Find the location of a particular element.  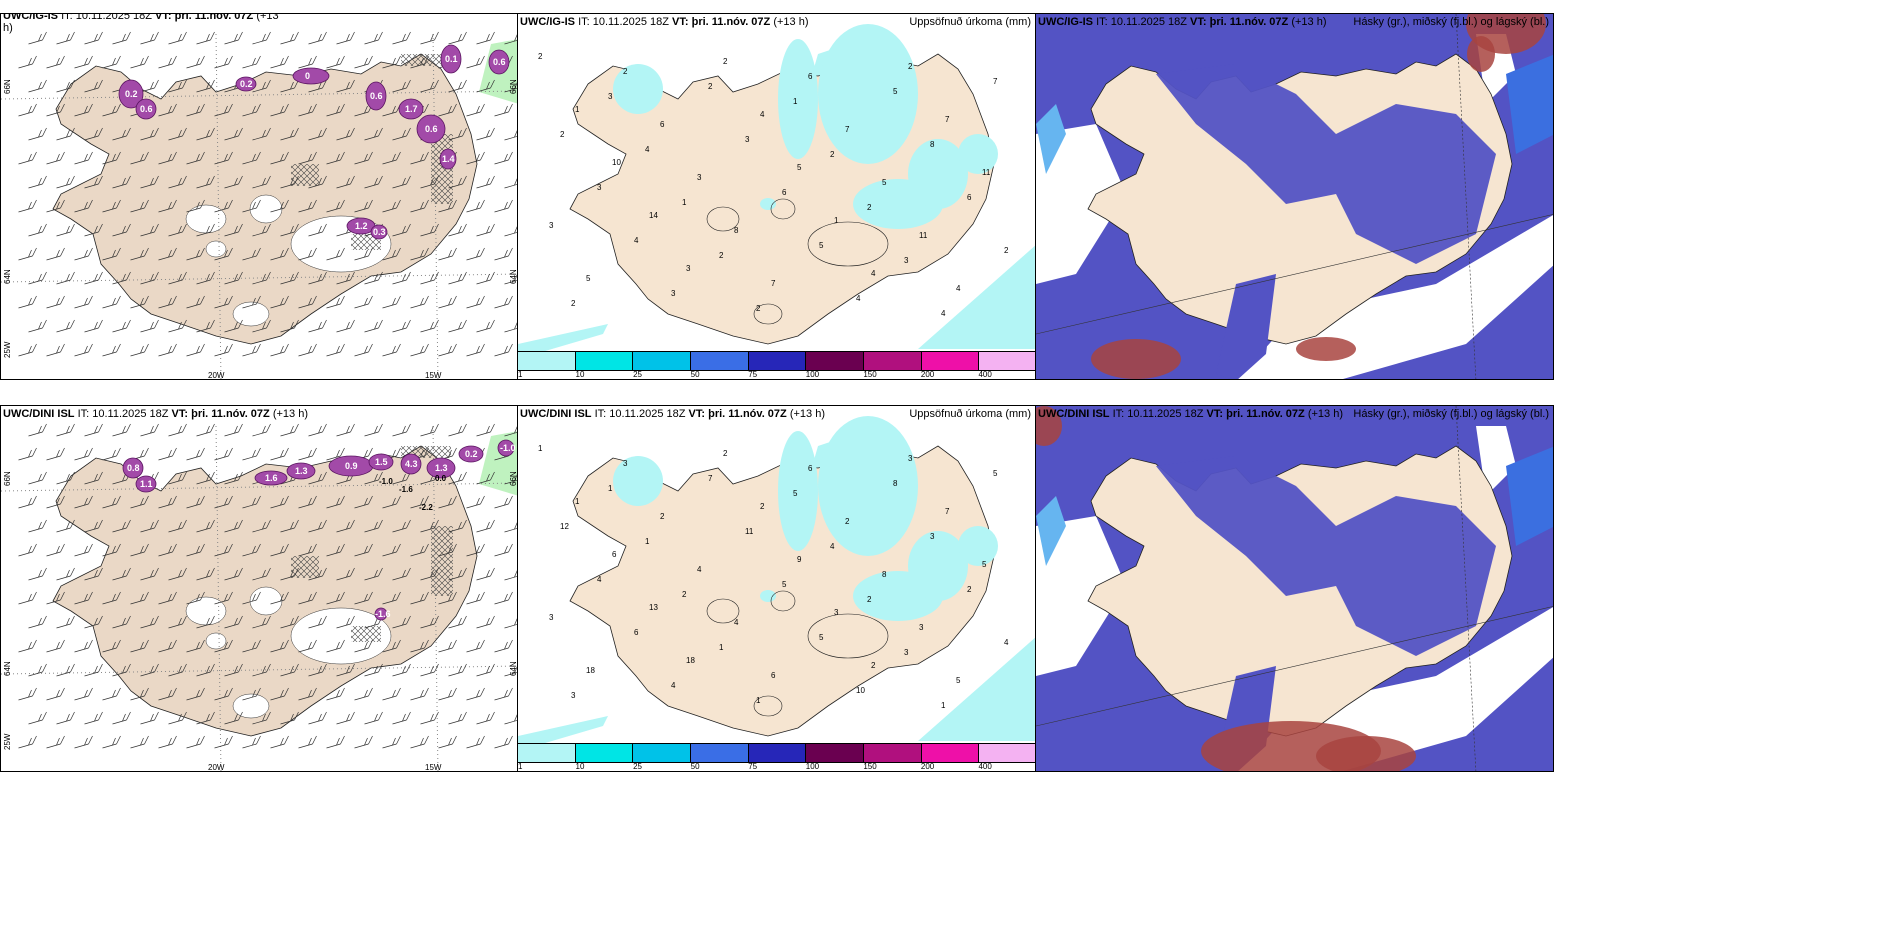

lat-label-64n-right: 64N is located at coordinates (513, 668).